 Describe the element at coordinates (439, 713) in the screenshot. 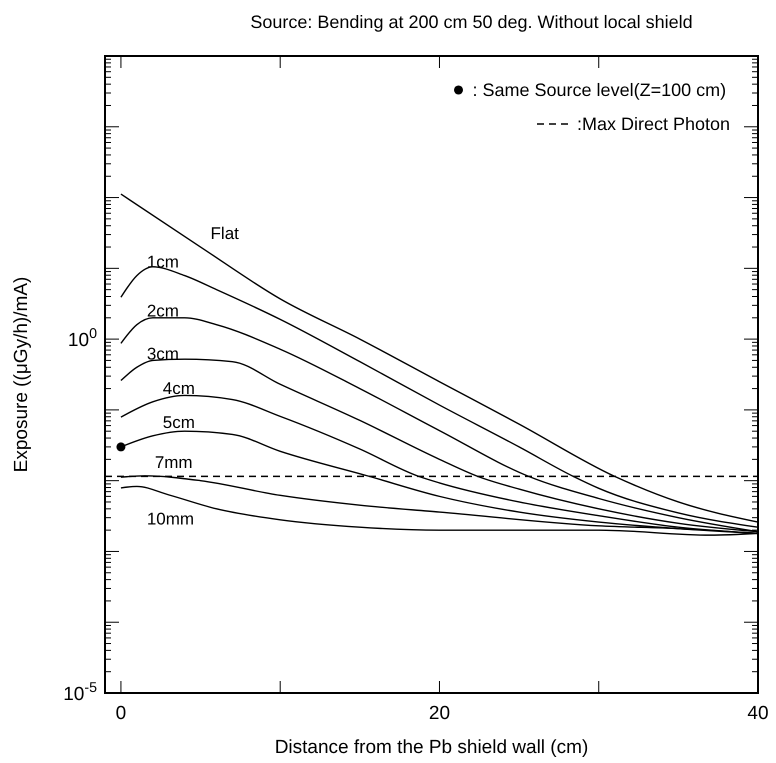

I see `x-tick-label: 20` at that location.